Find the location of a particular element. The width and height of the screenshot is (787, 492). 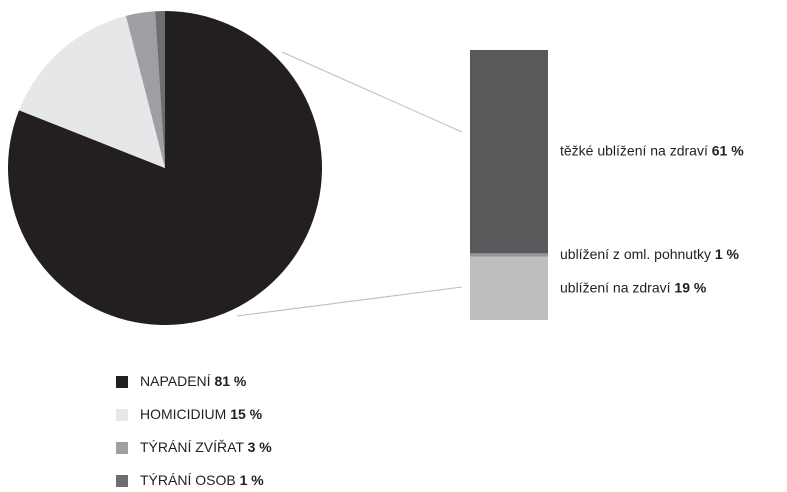

legend-value: 1 % is located at coordinates (252, 480).